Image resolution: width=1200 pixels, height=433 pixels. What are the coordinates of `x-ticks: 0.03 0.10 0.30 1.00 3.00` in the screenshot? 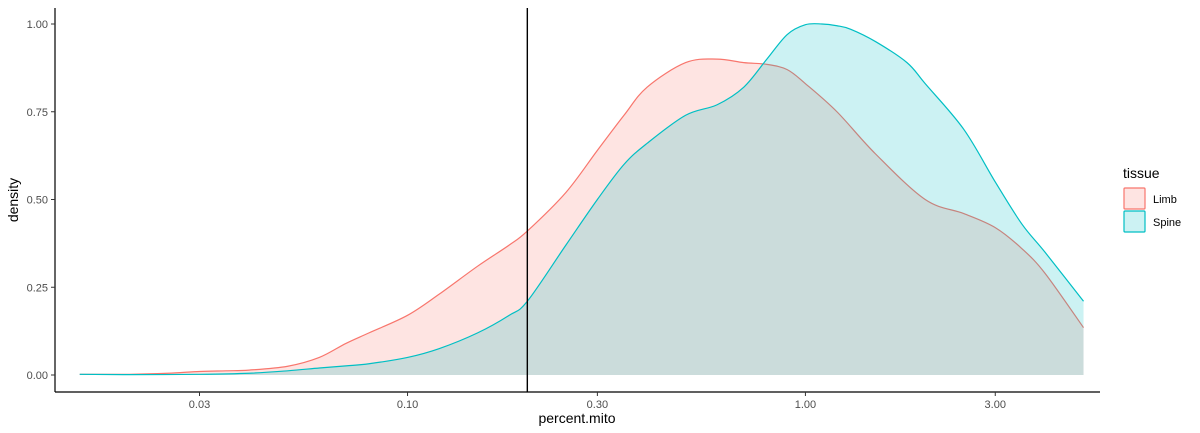 It's located at (597, 401).